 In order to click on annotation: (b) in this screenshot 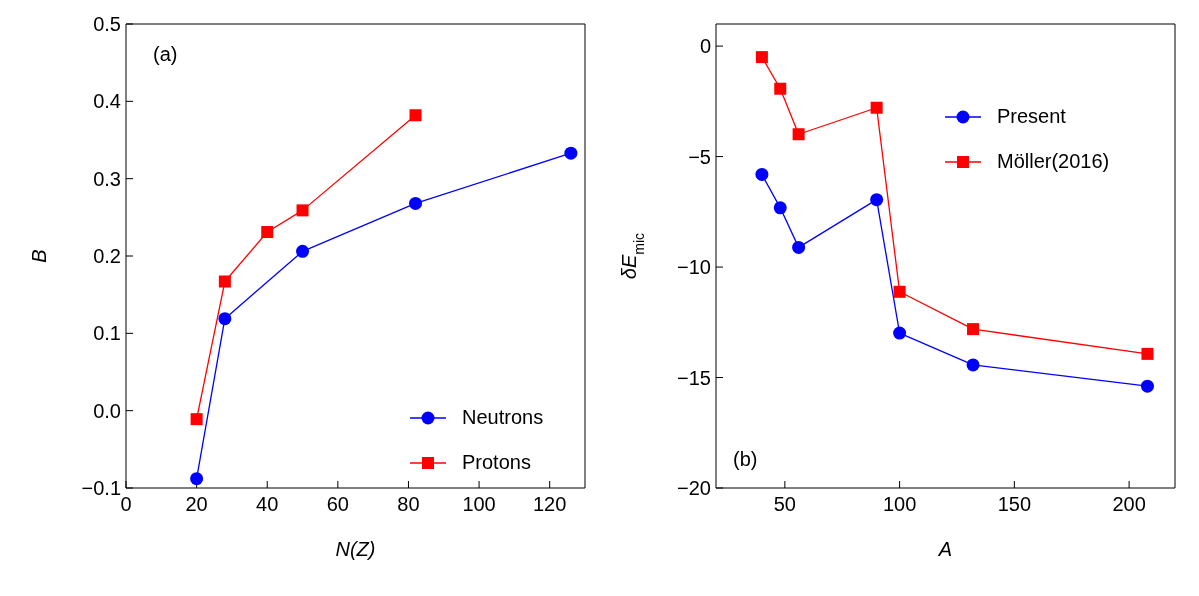, I will do `click(745, 459)`.